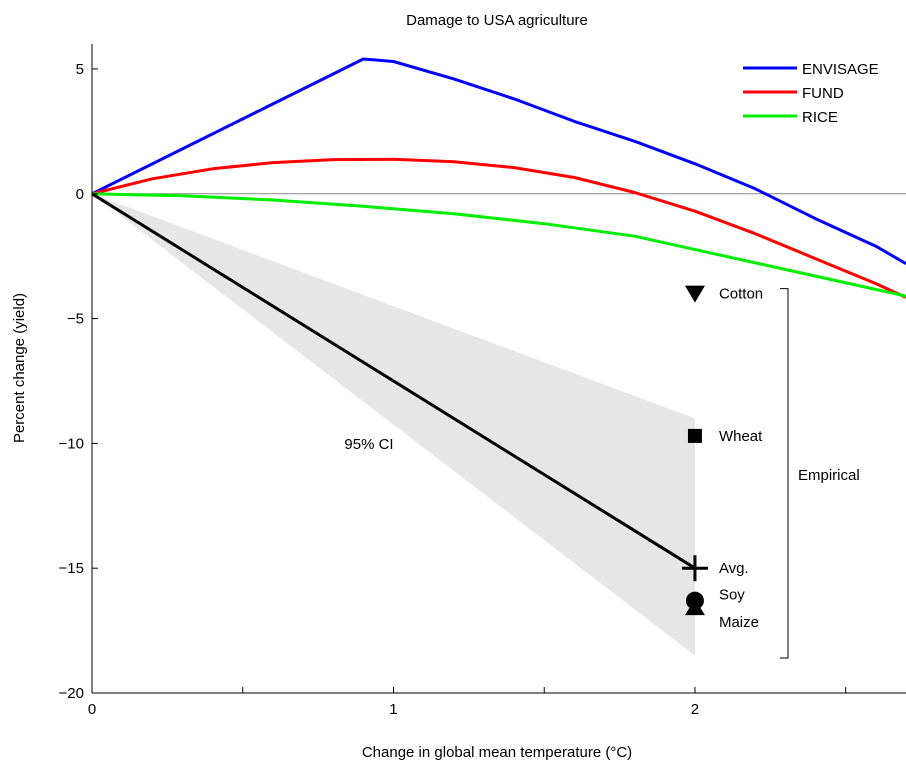 Image resolution: width=906 pixels, height=765 pixels. I want to click on legend: ENVISAGE FUND RICE, so click(811, 93).